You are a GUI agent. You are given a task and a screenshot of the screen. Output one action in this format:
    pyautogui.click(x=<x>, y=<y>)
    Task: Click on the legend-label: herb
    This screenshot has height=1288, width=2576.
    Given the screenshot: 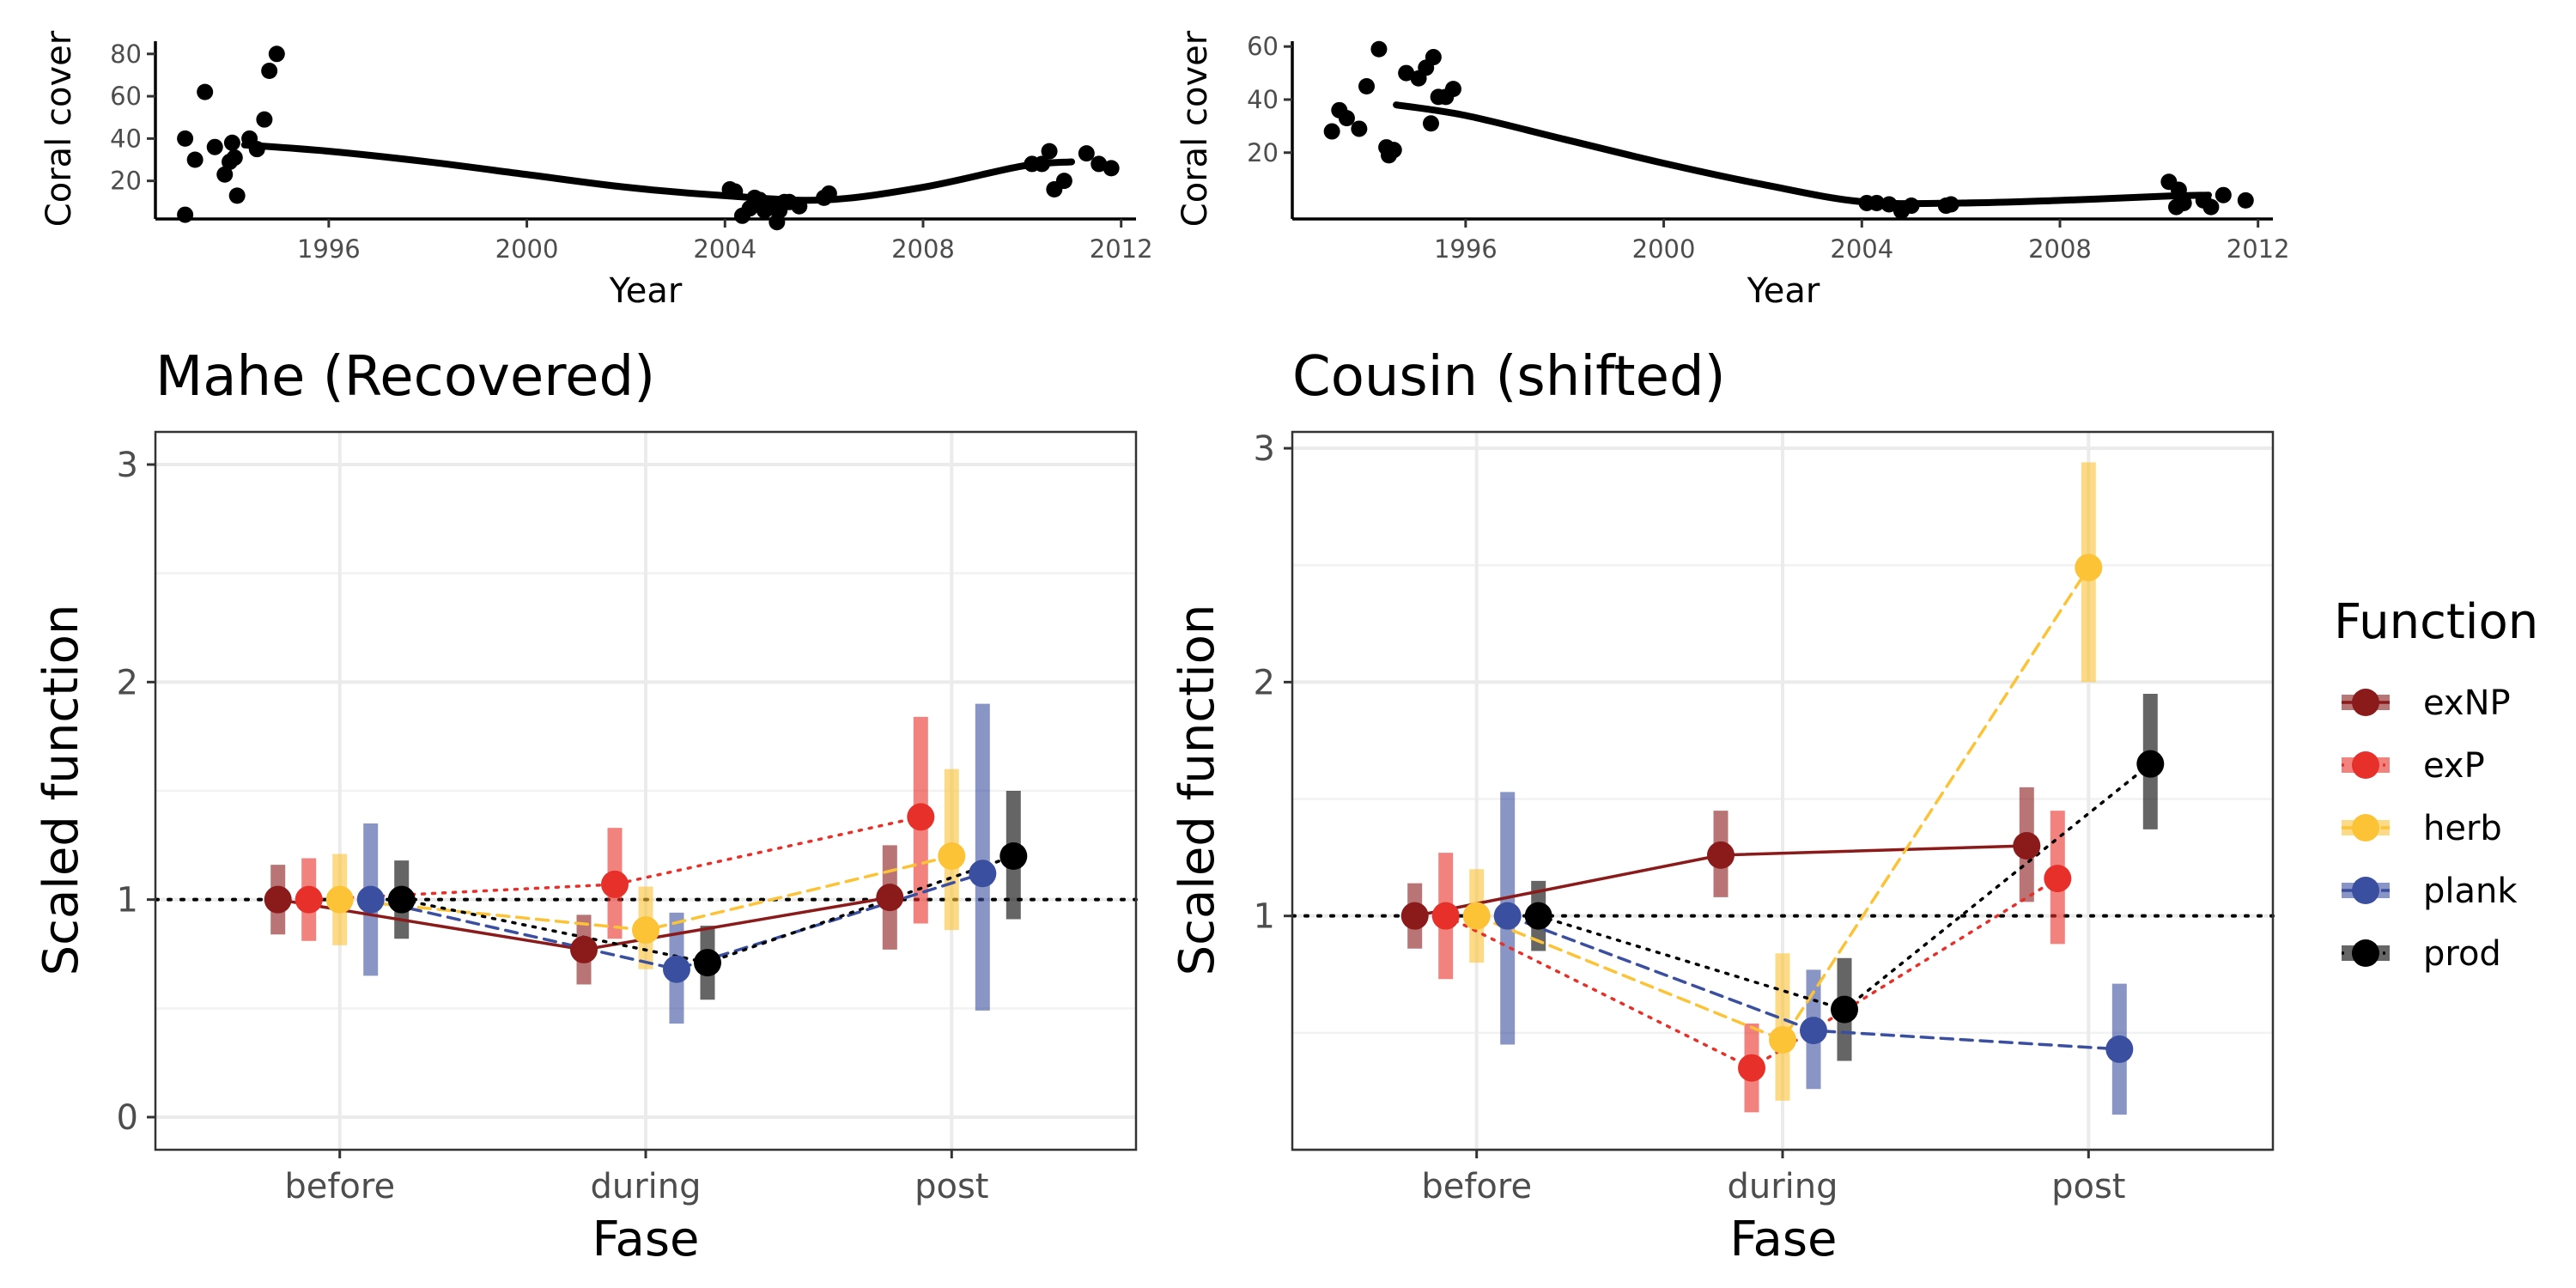 What is the action you would take?
    pyautogui.click(x=2463, y=828)
    